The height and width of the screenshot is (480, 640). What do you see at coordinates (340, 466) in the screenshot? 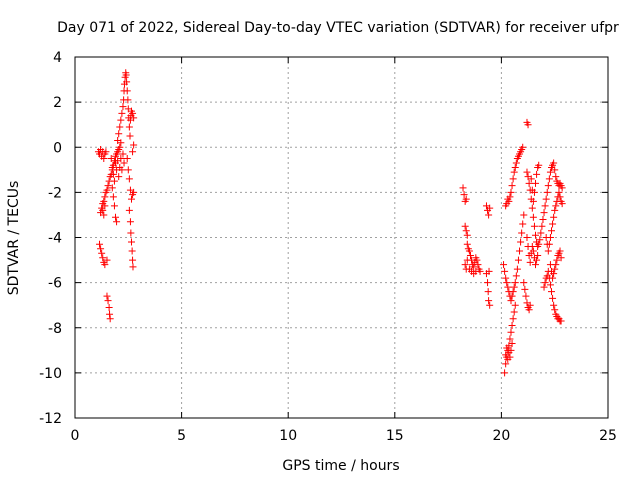
I see `x-axis-label: GPS time / hours` at bounding box center [340, 466].